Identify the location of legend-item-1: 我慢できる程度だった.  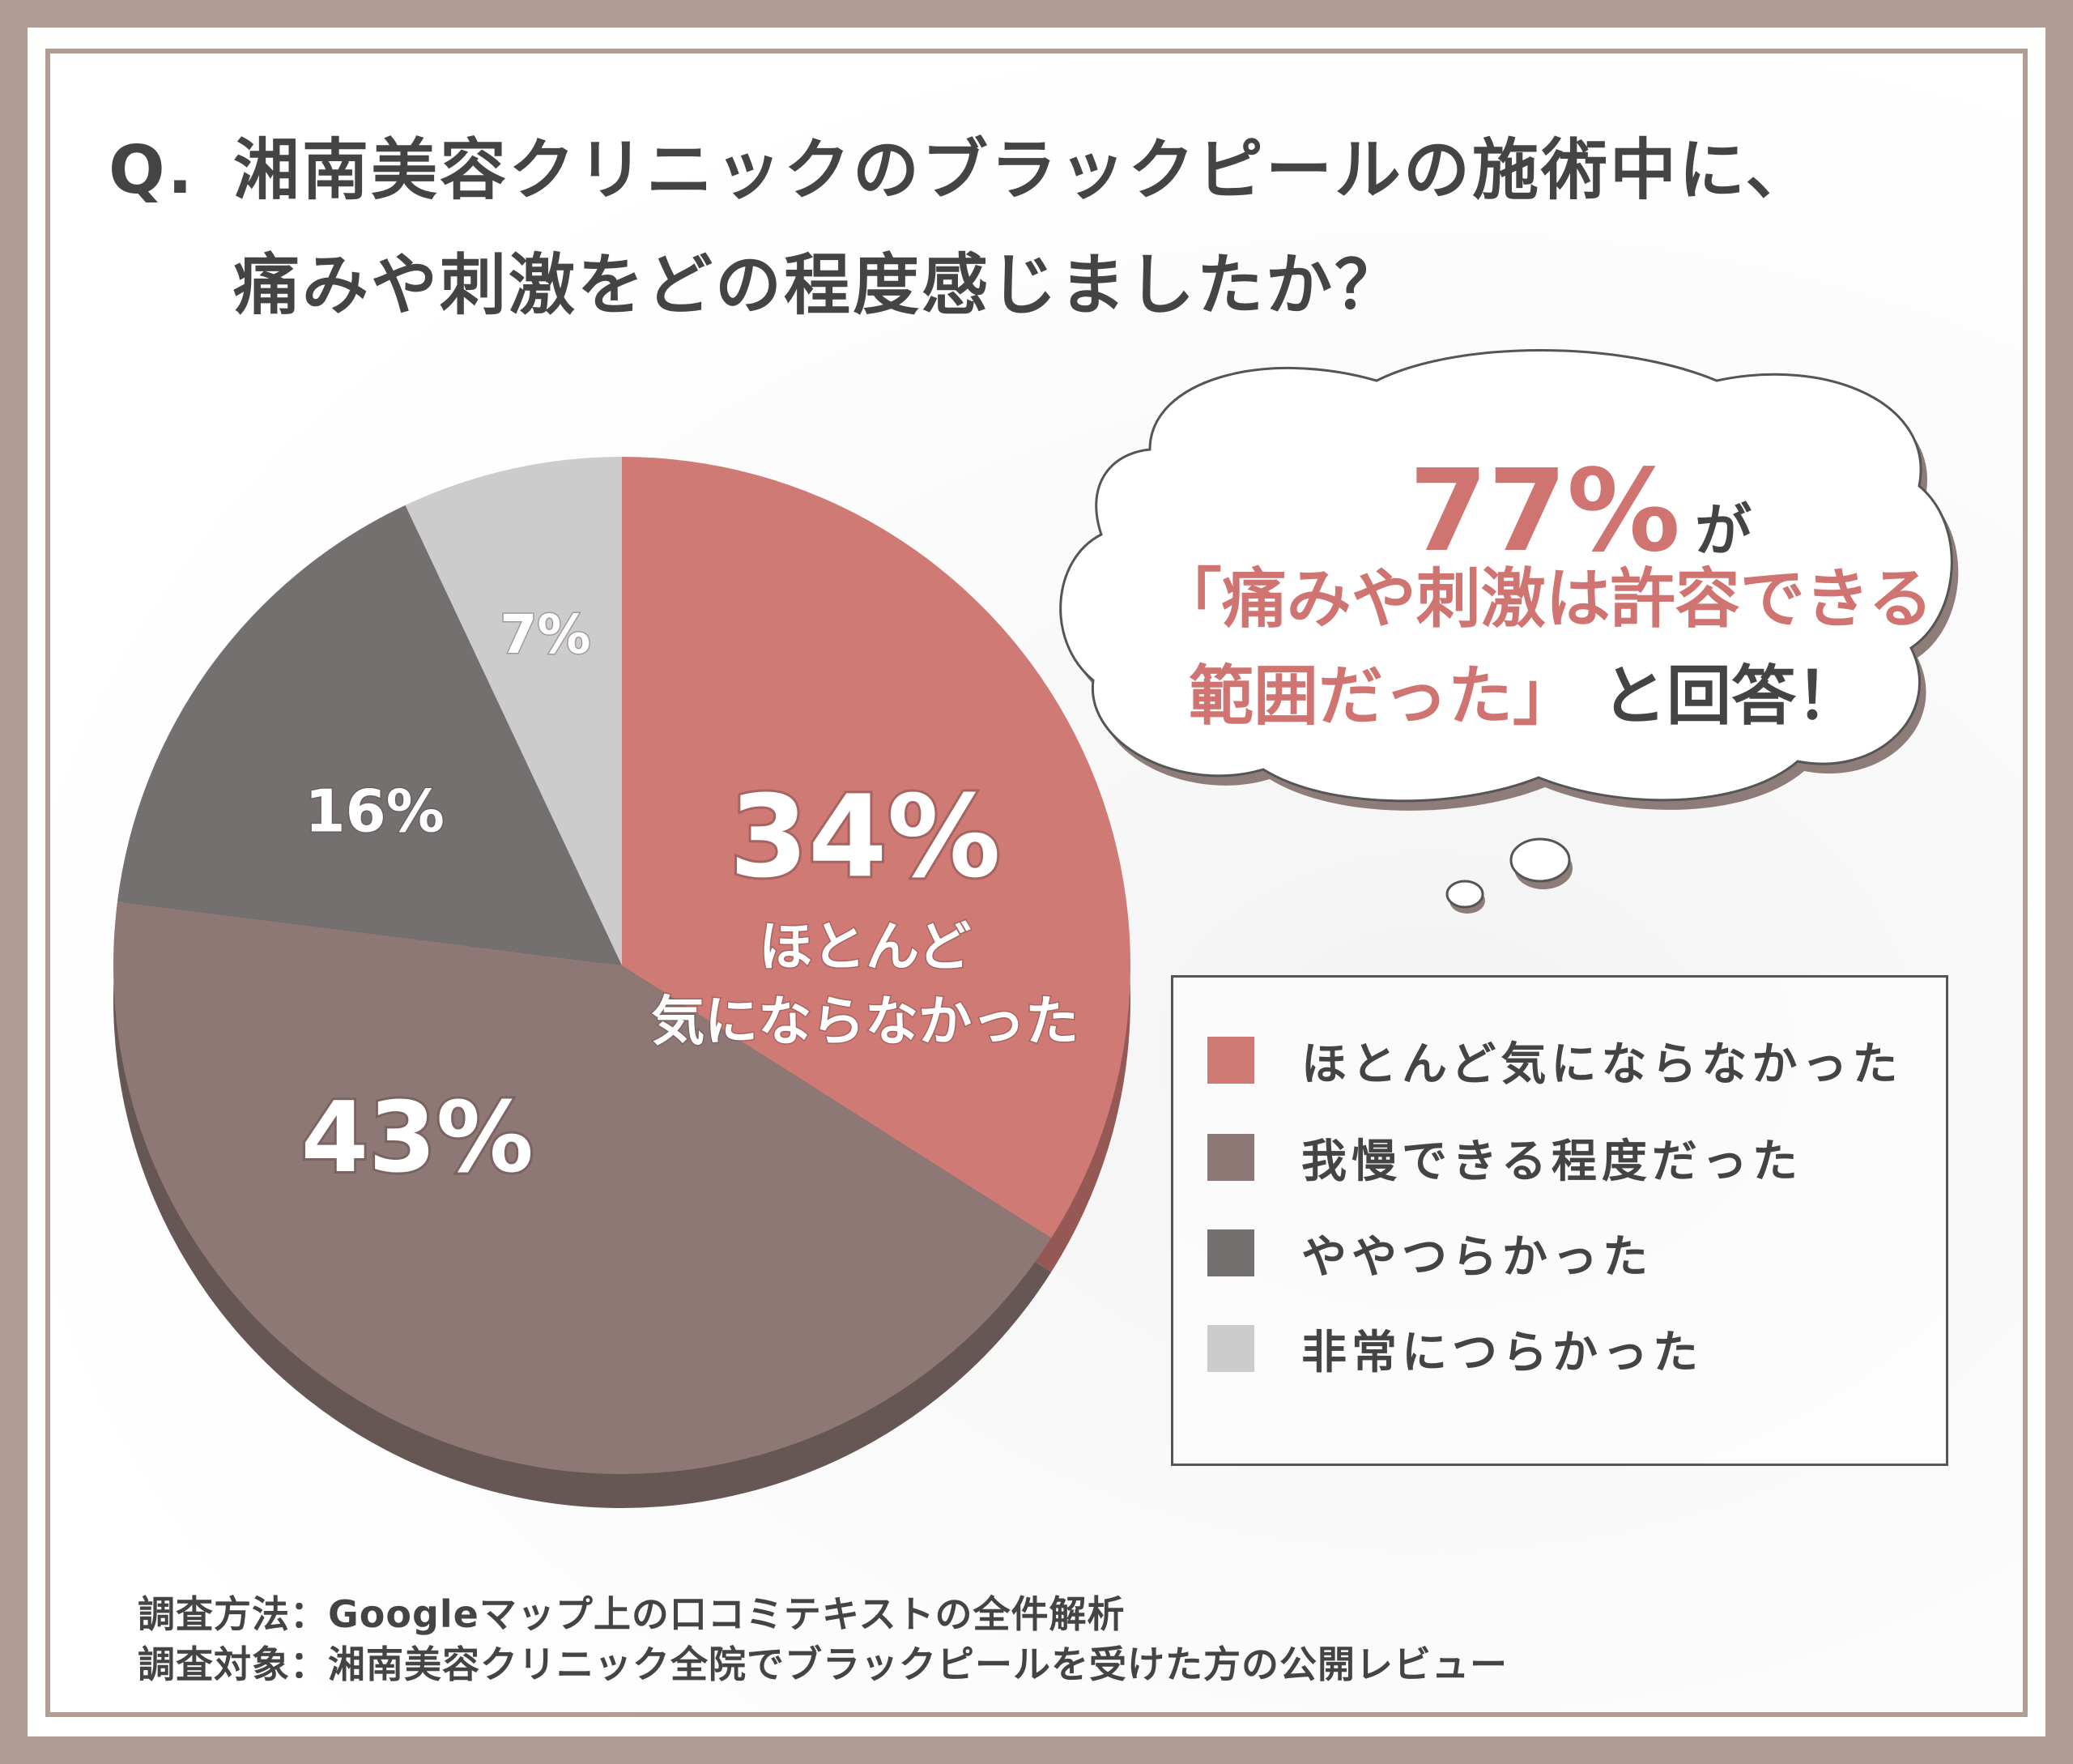
(1505, 1160).